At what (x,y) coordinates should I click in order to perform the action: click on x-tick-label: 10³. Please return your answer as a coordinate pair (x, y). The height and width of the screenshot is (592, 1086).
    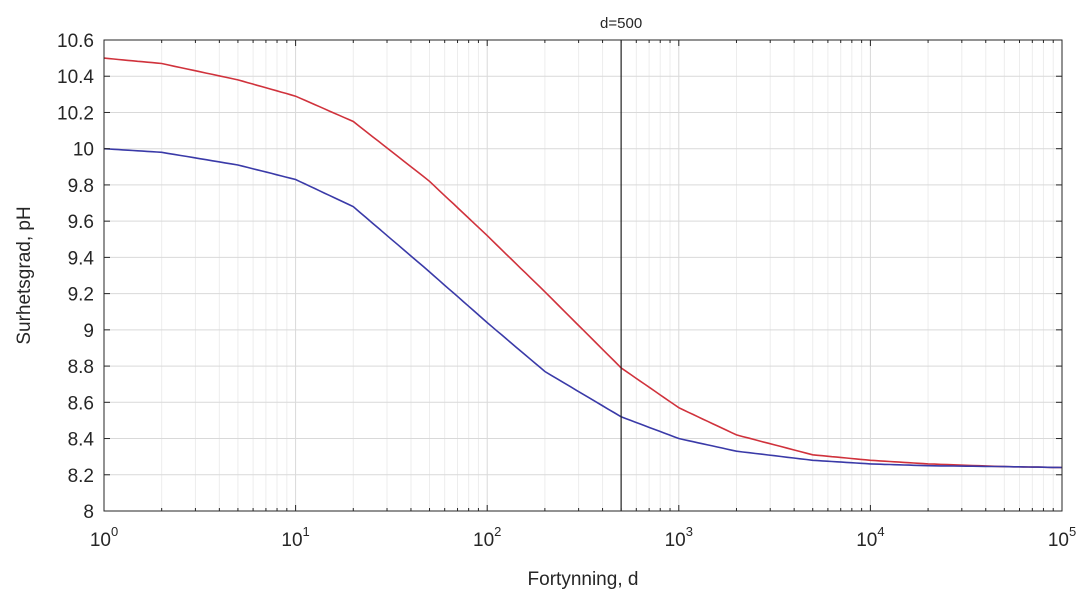
    Looking at the image, I should click on (679, 537).